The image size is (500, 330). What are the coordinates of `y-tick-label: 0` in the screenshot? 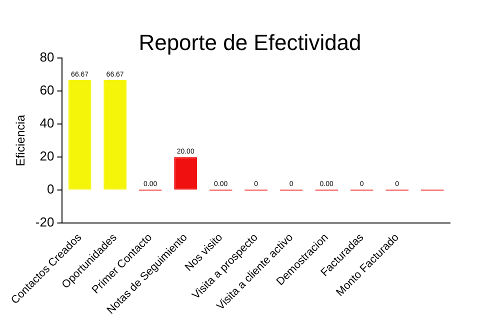 It's located at (50, 189).